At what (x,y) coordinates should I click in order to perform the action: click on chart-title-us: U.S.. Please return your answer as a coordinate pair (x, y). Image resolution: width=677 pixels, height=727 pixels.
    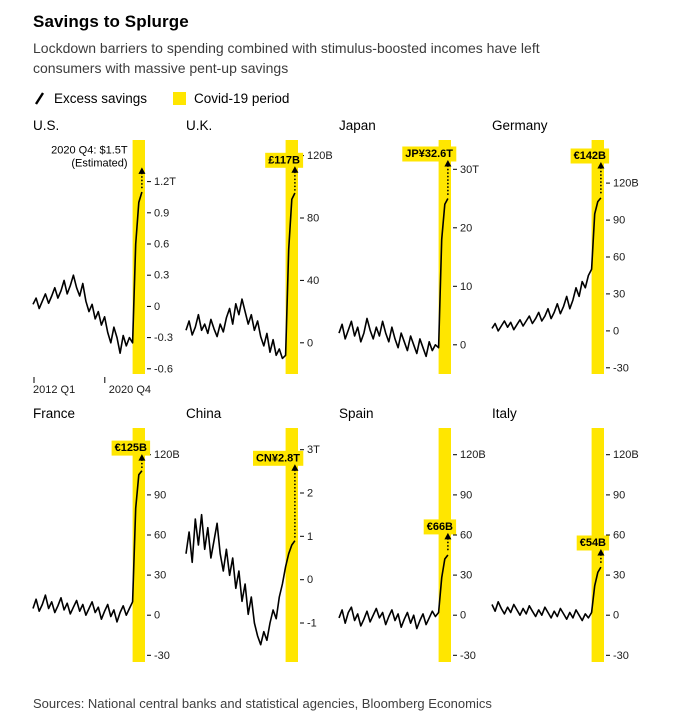
    Looking at the image, I should click on (46, 126).